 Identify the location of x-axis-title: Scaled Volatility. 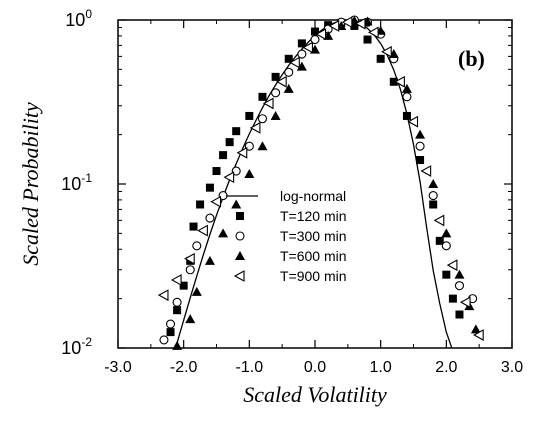
(315, 394).